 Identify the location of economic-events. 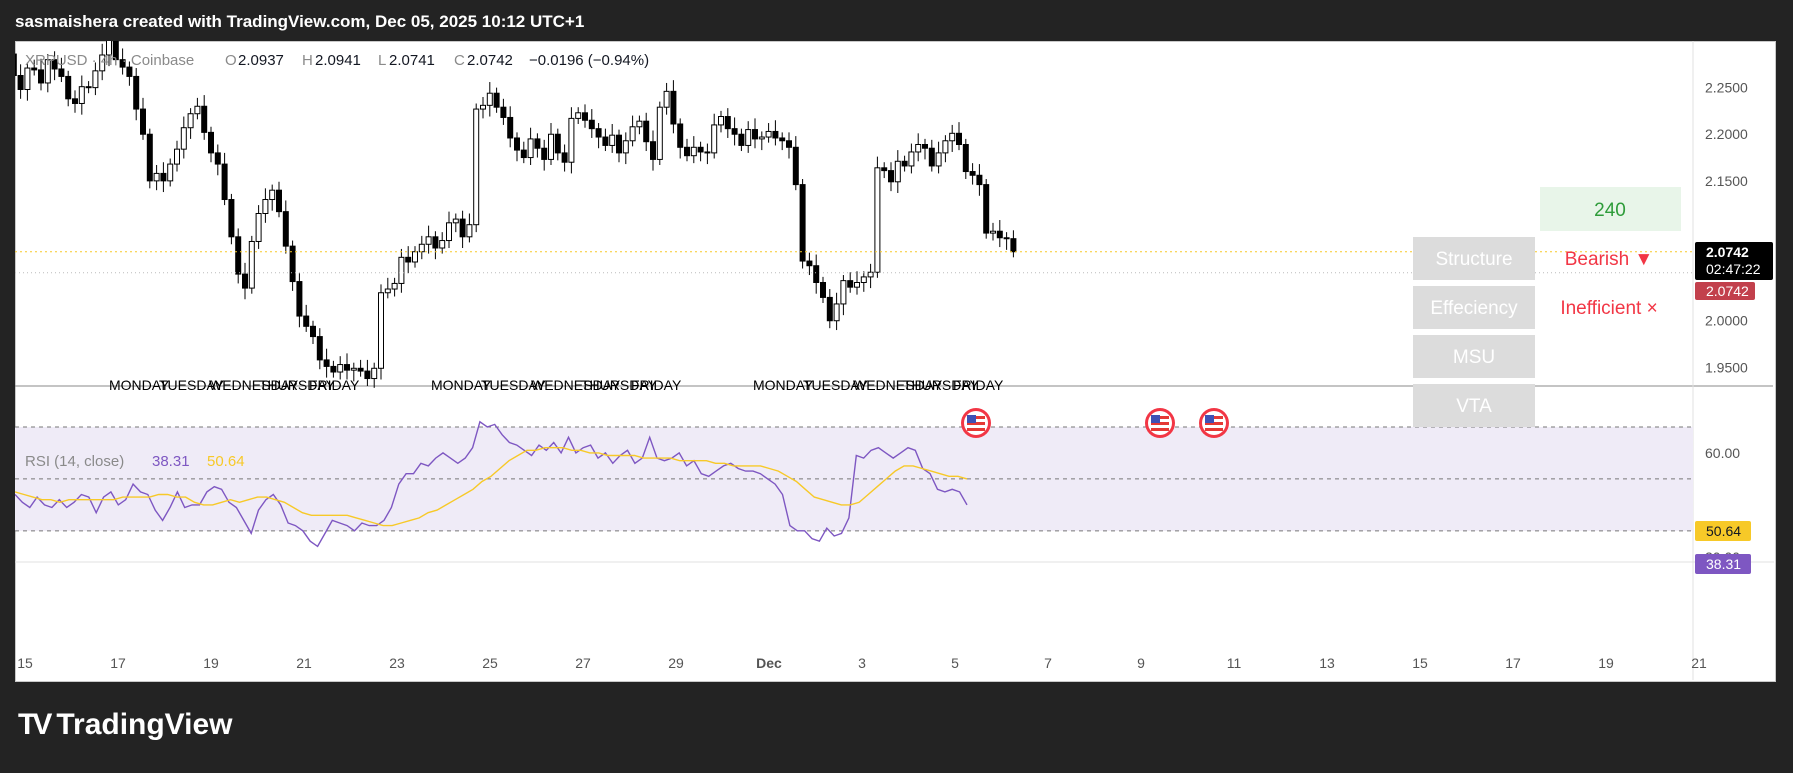
(1095, 423).